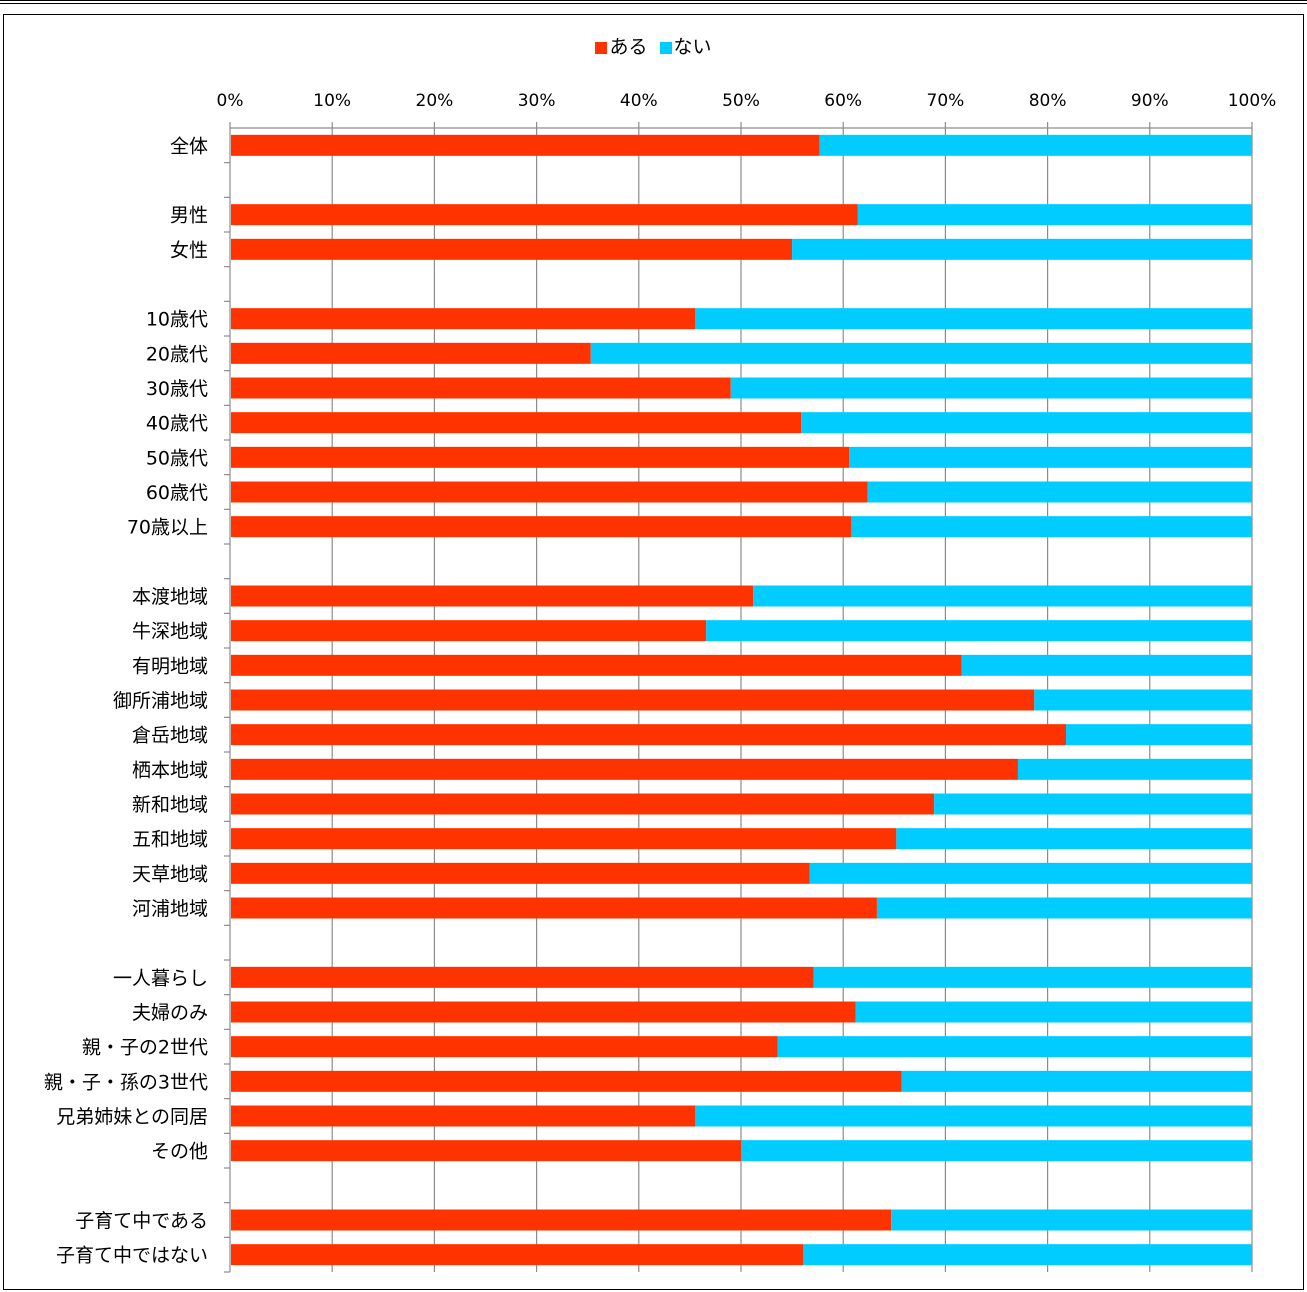 The width and height of the screenshot is (1307, 1292). Describe the element at coordinates (170, 770) in the screenshot. I see `category-label: 栖本地域` at that location.